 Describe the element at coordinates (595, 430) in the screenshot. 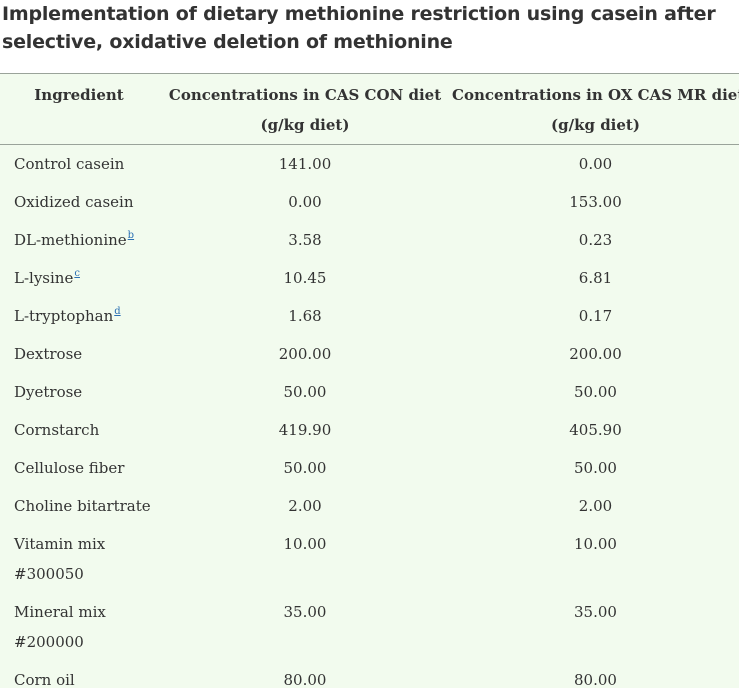

I see `ox-cas-value: 405.90` at that location.